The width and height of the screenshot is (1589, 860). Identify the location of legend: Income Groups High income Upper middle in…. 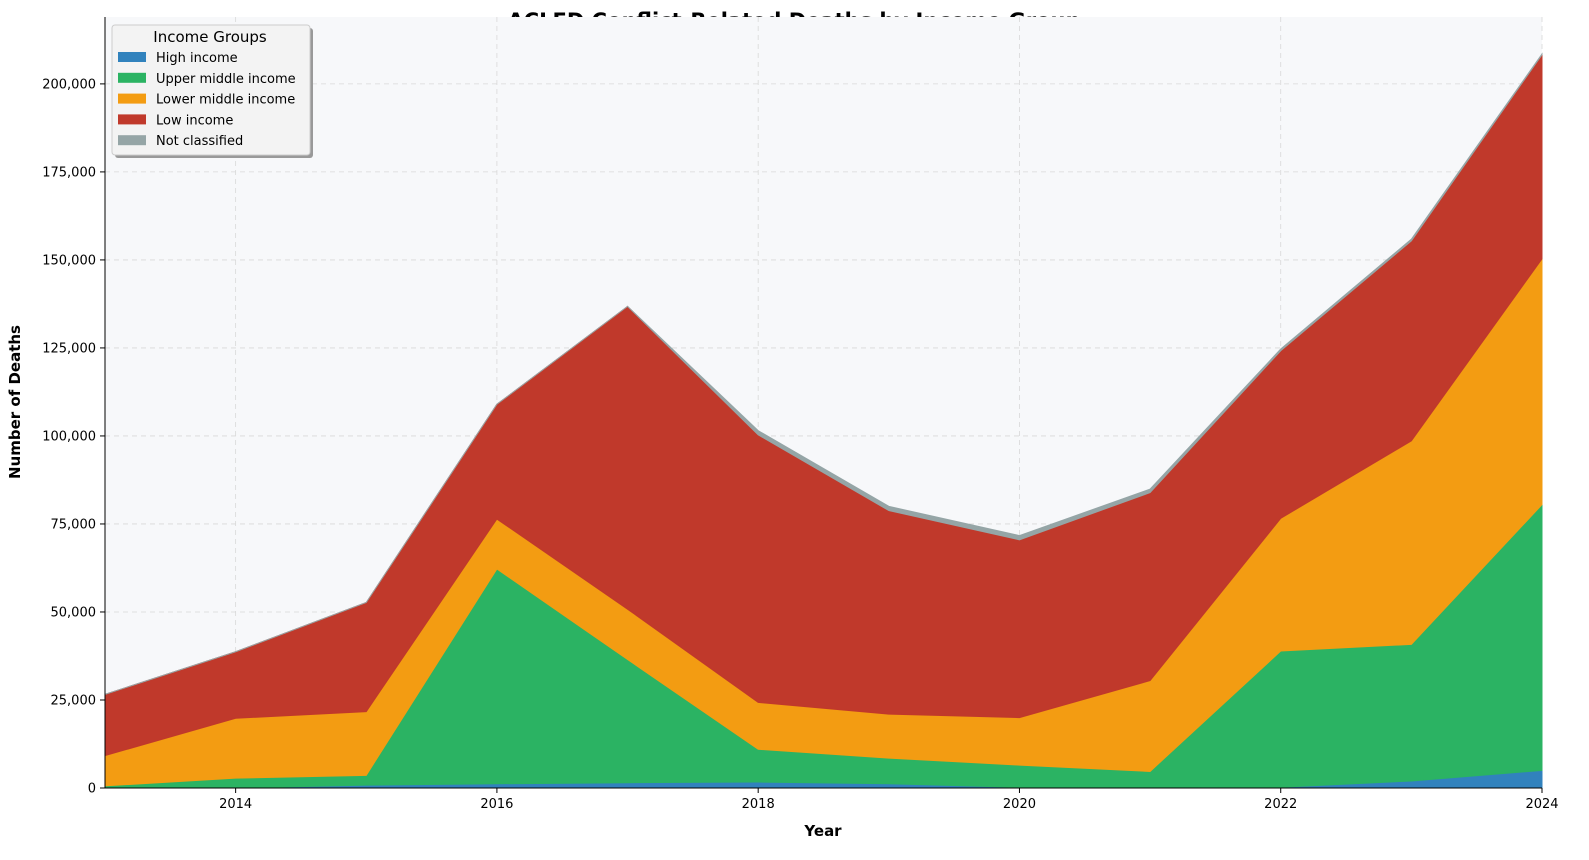
(212, 91).